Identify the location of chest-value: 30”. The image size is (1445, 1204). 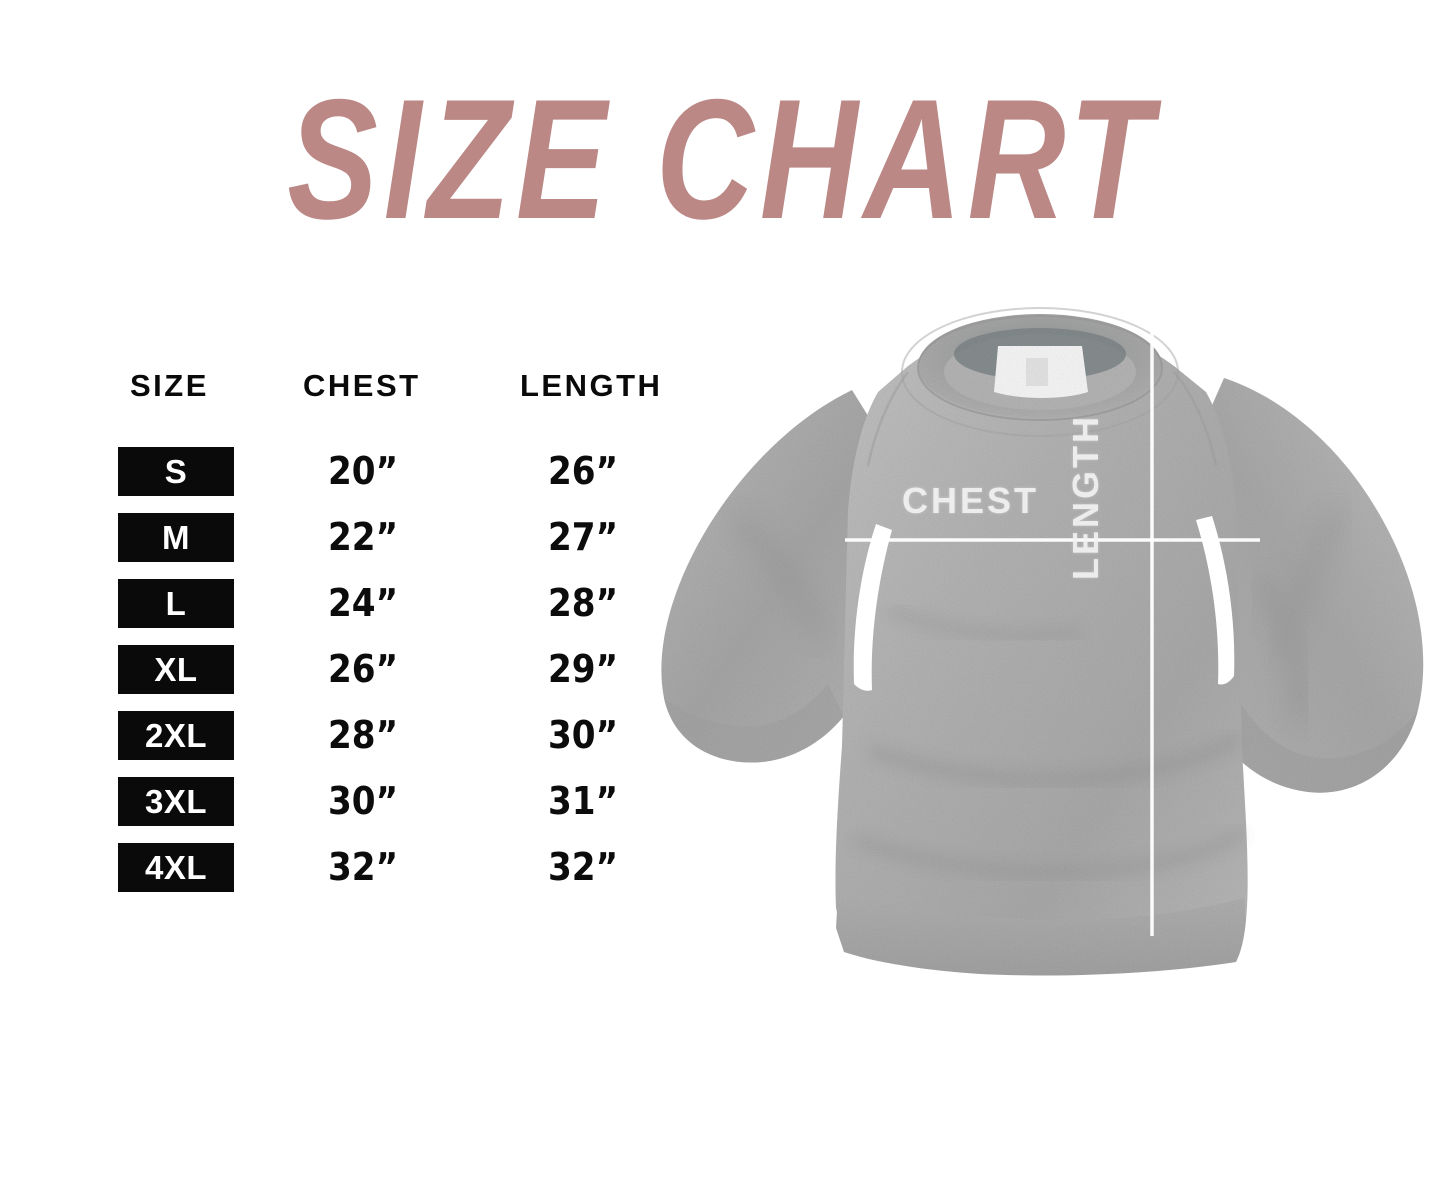
(363, 801).